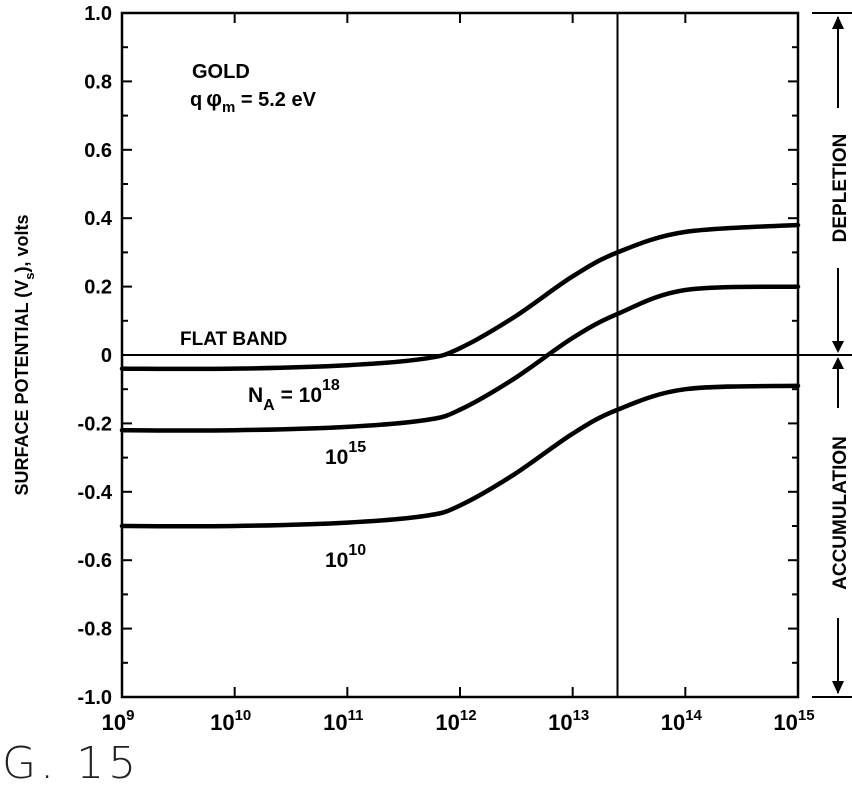  Describe the element at coordinates (356, 715) in the screenshot. I see `x-tick-exponent: 11` at that location.